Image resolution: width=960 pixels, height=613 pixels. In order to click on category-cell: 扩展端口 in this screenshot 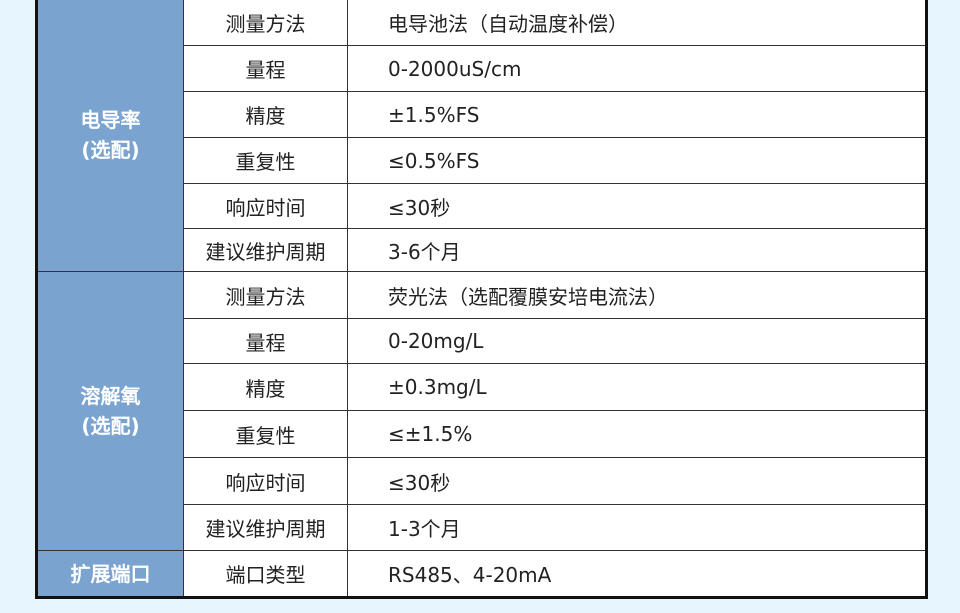, I will do `click(110, 574)`.